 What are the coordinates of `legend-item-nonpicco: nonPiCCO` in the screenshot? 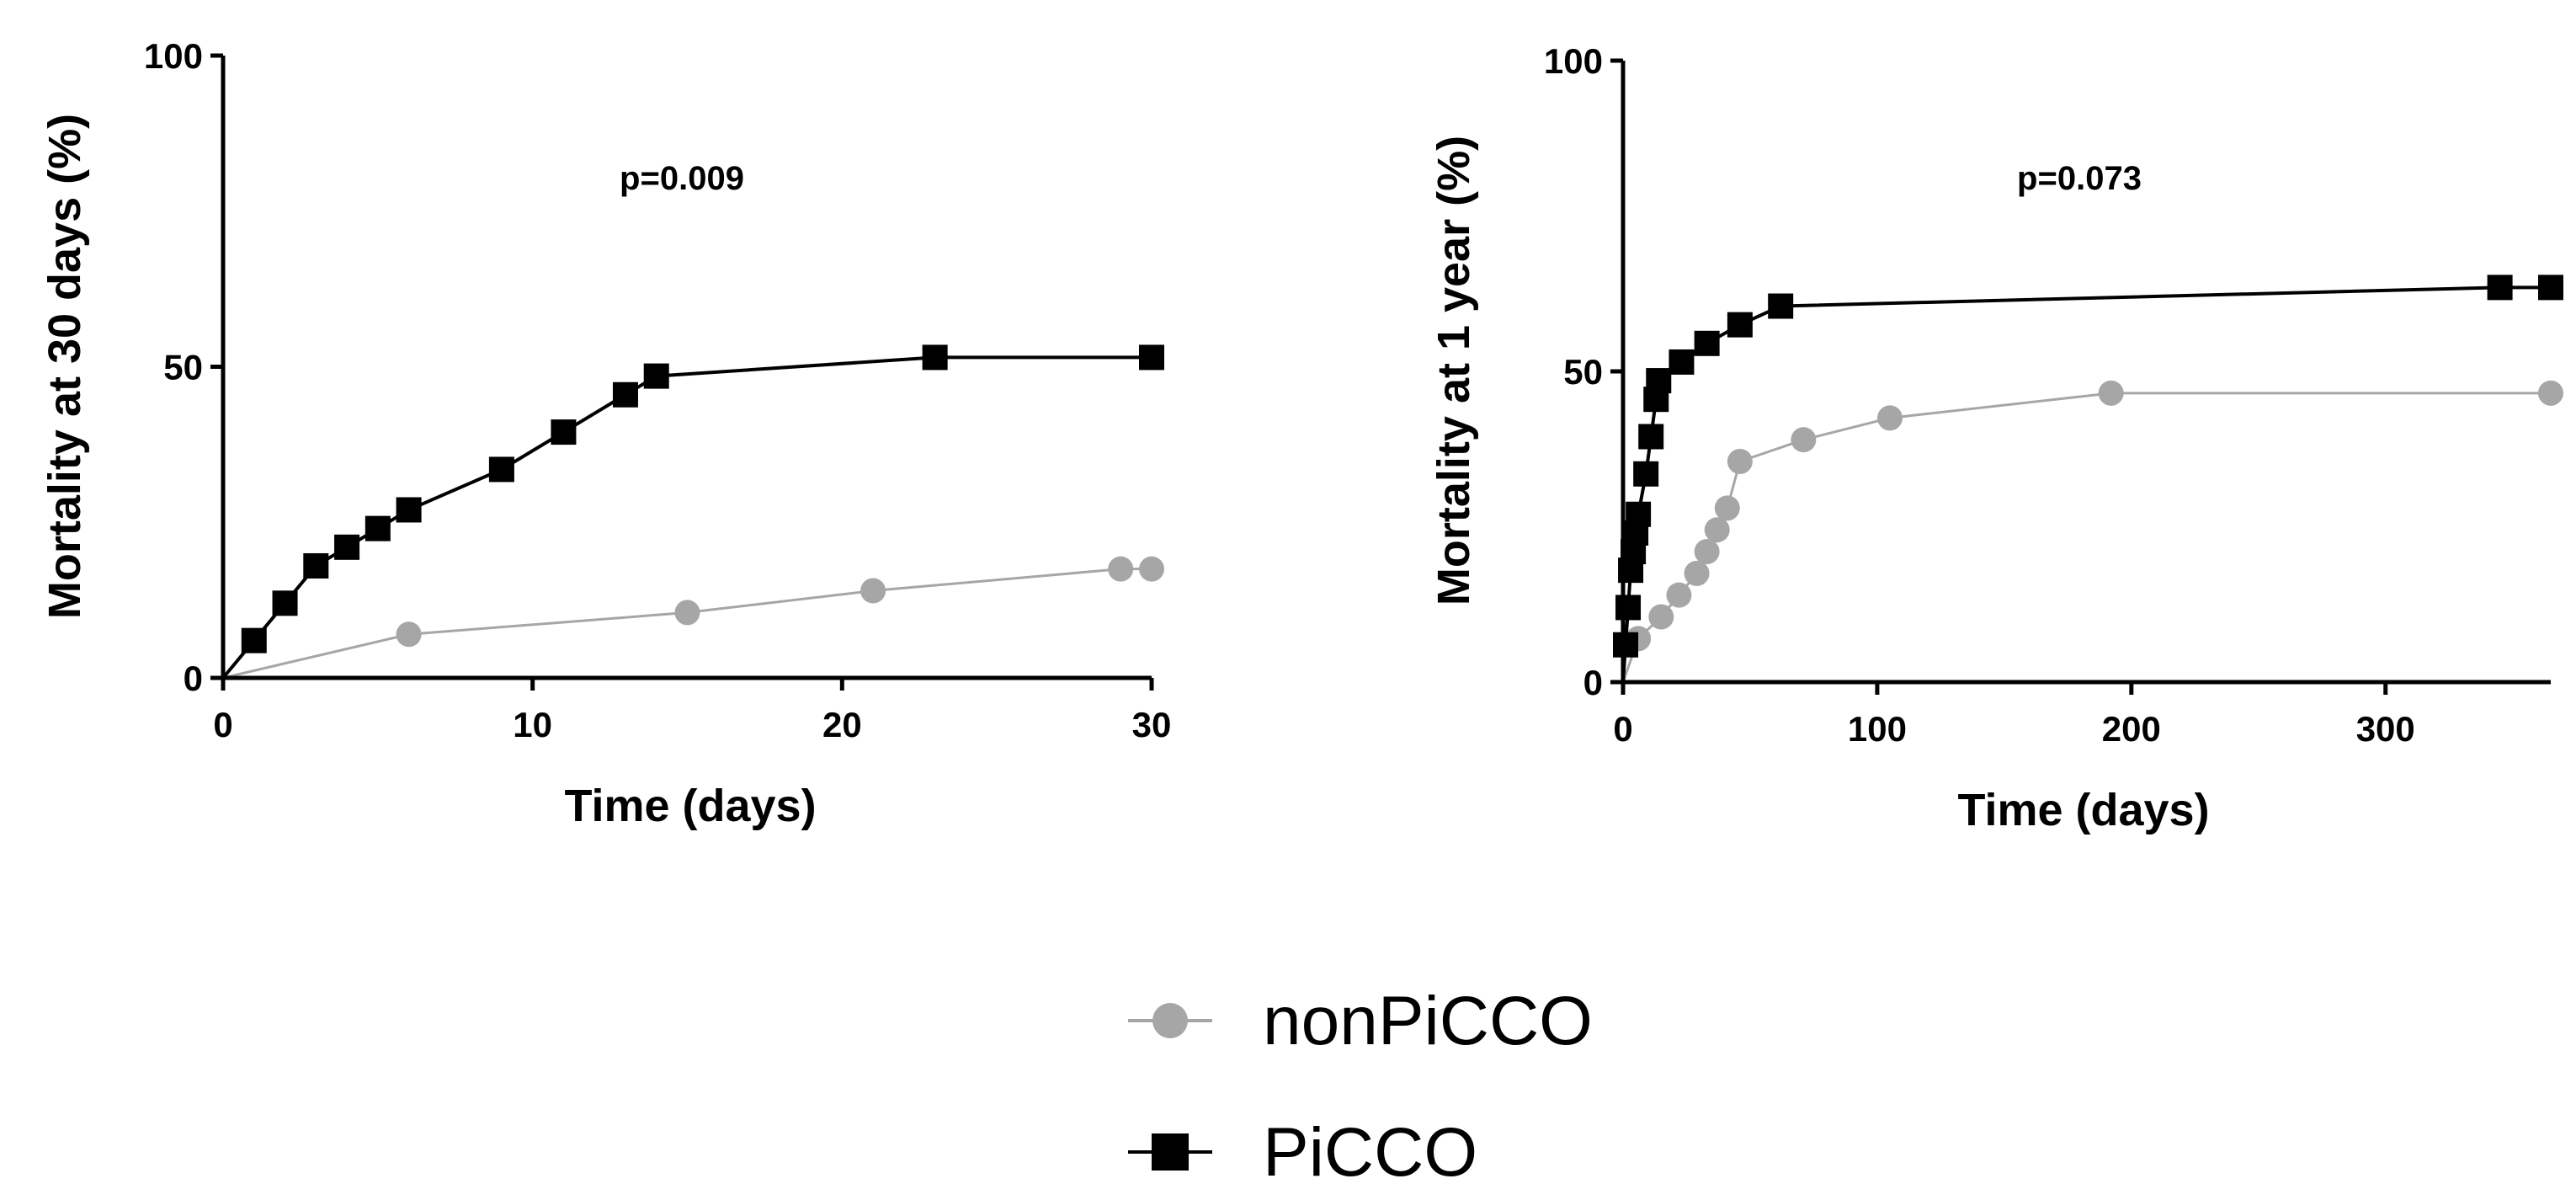 It's located at (1361, 1021).